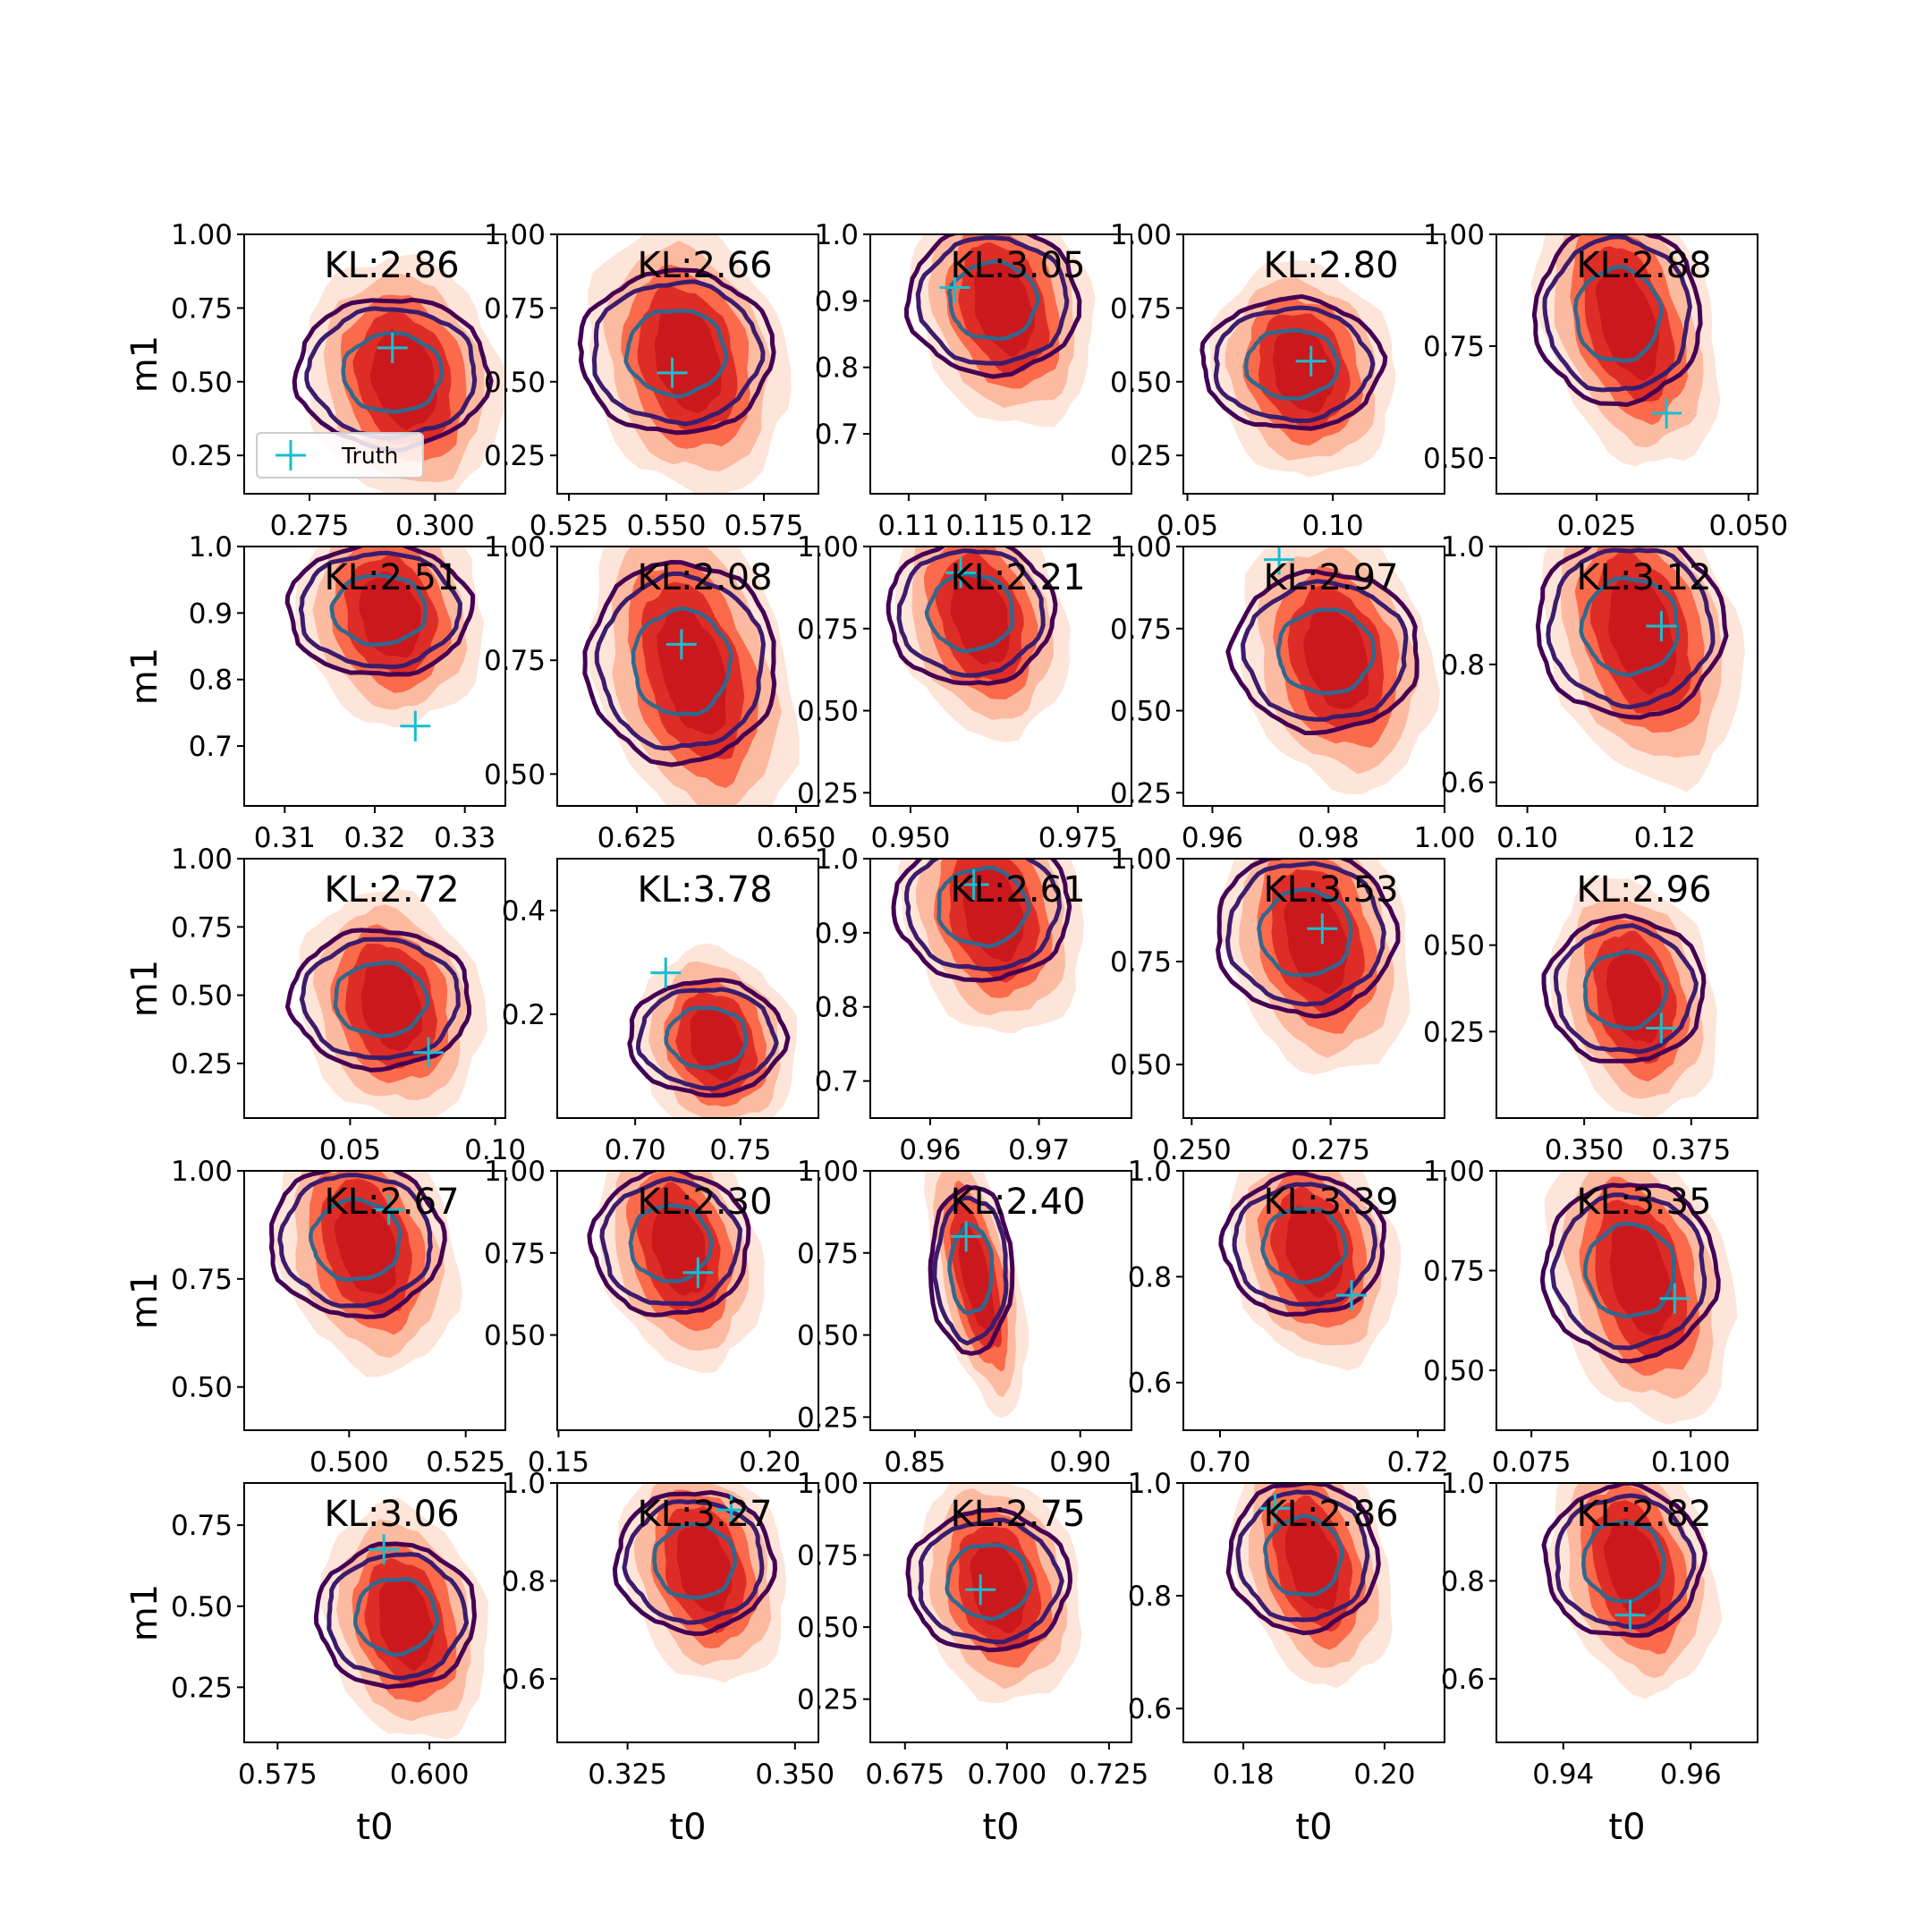  What do you see at coordinates (524, 1015) in the screenshot?
I see `y-tick-label: 0.2` at bounding box center [524, 1015].